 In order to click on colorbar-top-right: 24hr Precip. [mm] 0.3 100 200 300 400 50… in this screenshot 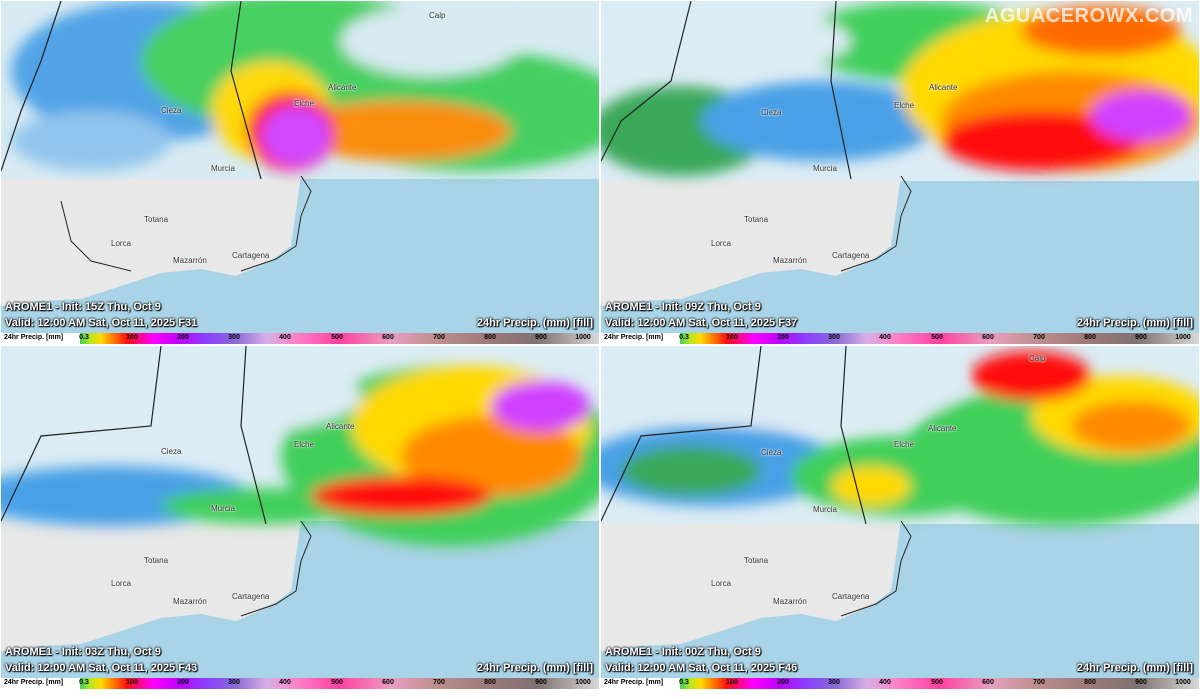, I will do `click(900, 338)`.